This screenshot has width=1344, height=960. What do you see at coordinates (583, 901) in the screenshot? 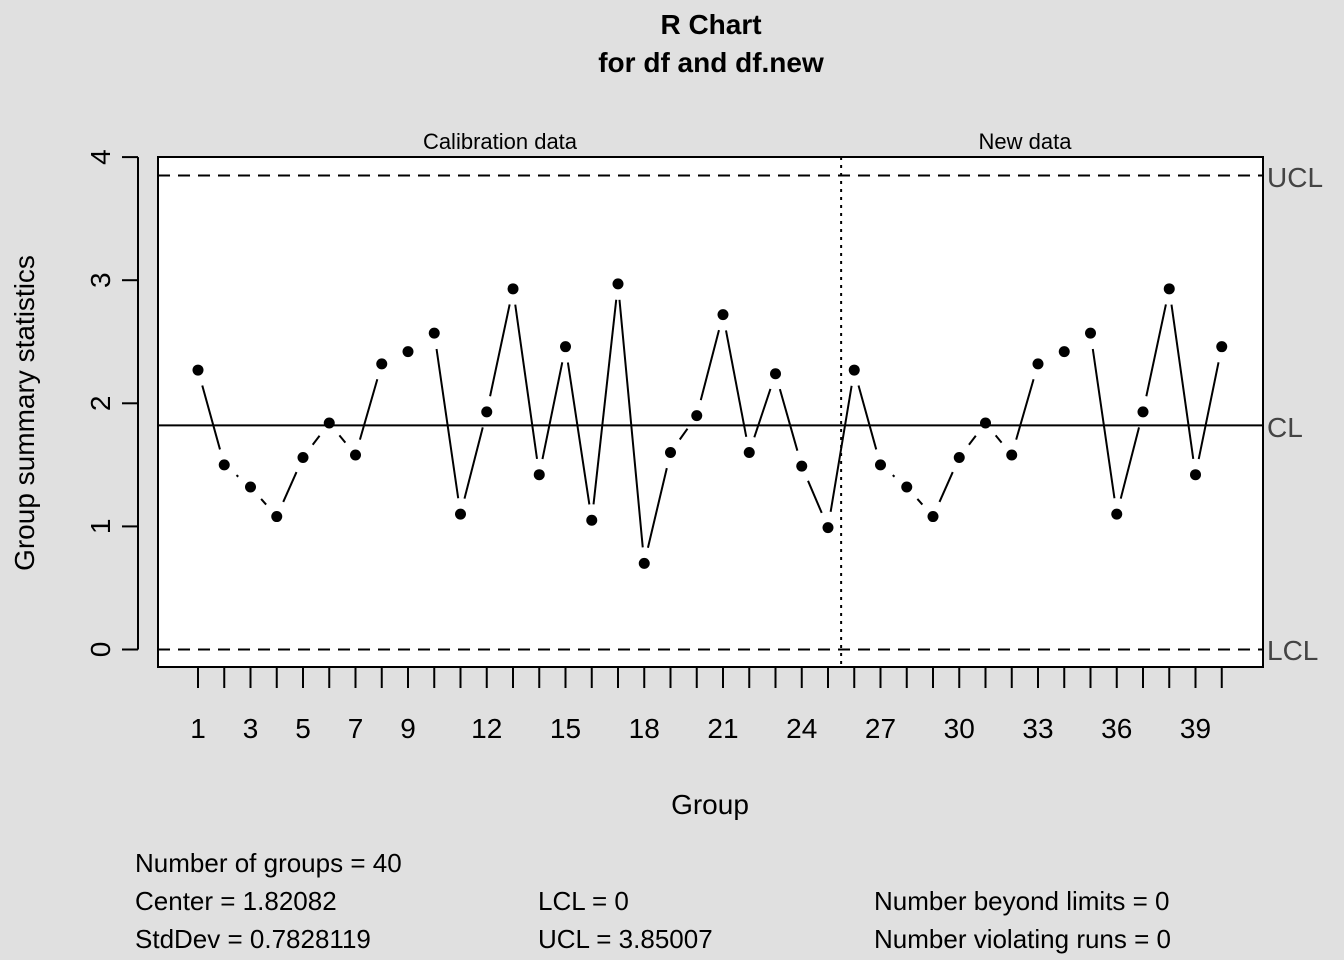
I see `stat-lcl: LCL = 0` at bounding box center [583, 901].